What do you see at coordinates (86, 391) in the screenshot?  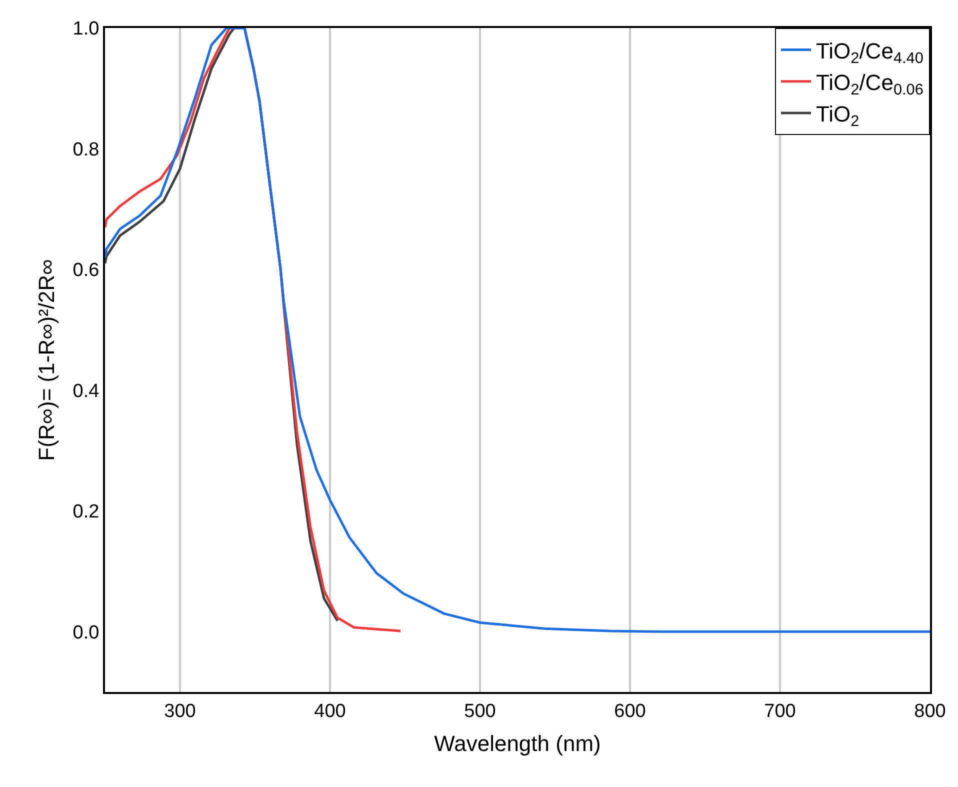 I see `y-tick-label: 0.4` at bounding box center [86, 391].